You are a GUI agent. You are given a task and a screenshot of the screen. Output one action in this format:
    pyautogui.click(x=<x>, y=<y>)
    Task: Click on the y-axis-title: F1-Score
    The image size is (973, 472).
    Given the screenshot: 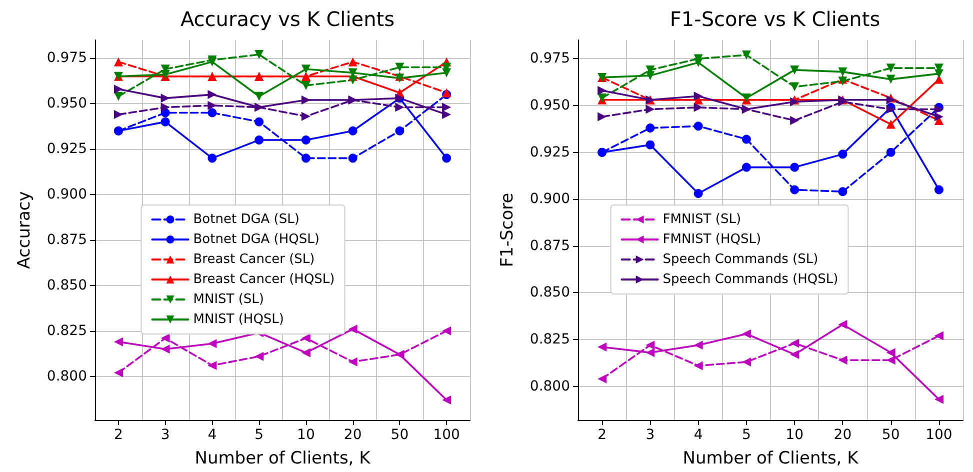 What is the action you would take?
    pyautogui.click(x=508, y=230)
    